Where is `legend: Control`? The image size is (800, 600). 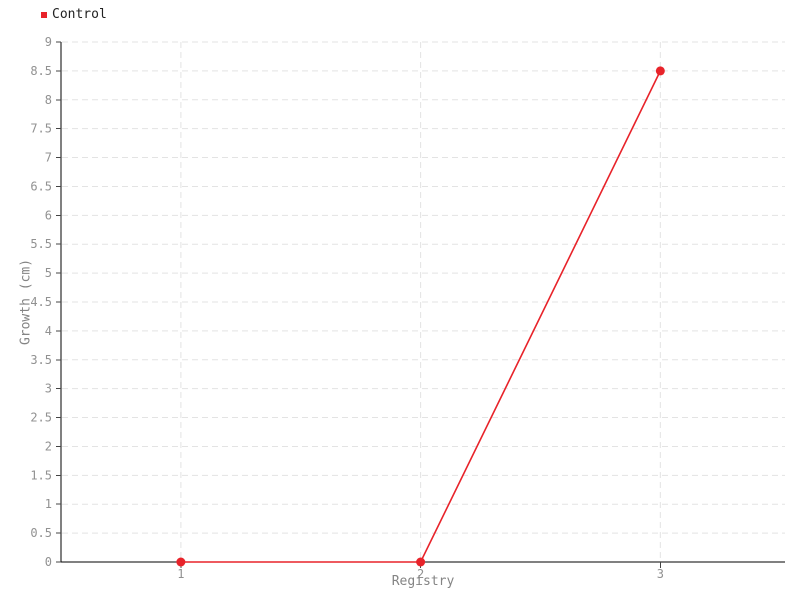
legend: Control is located at coordinates (74, 14).